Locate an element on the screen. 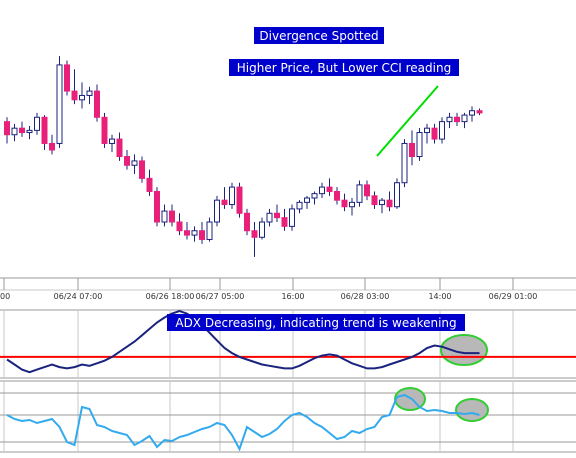 The height and width of the screenshot is (458, 576). annotation-adx-bg is located at coordinates (316, 322).